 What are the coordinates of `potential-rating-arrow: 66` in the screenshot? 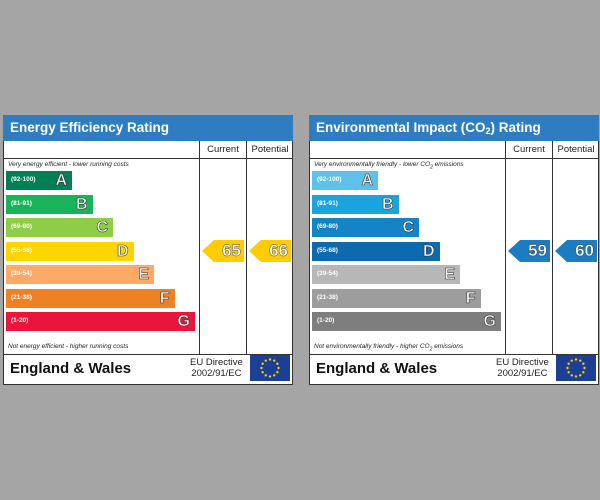 It's located at (270, 251).